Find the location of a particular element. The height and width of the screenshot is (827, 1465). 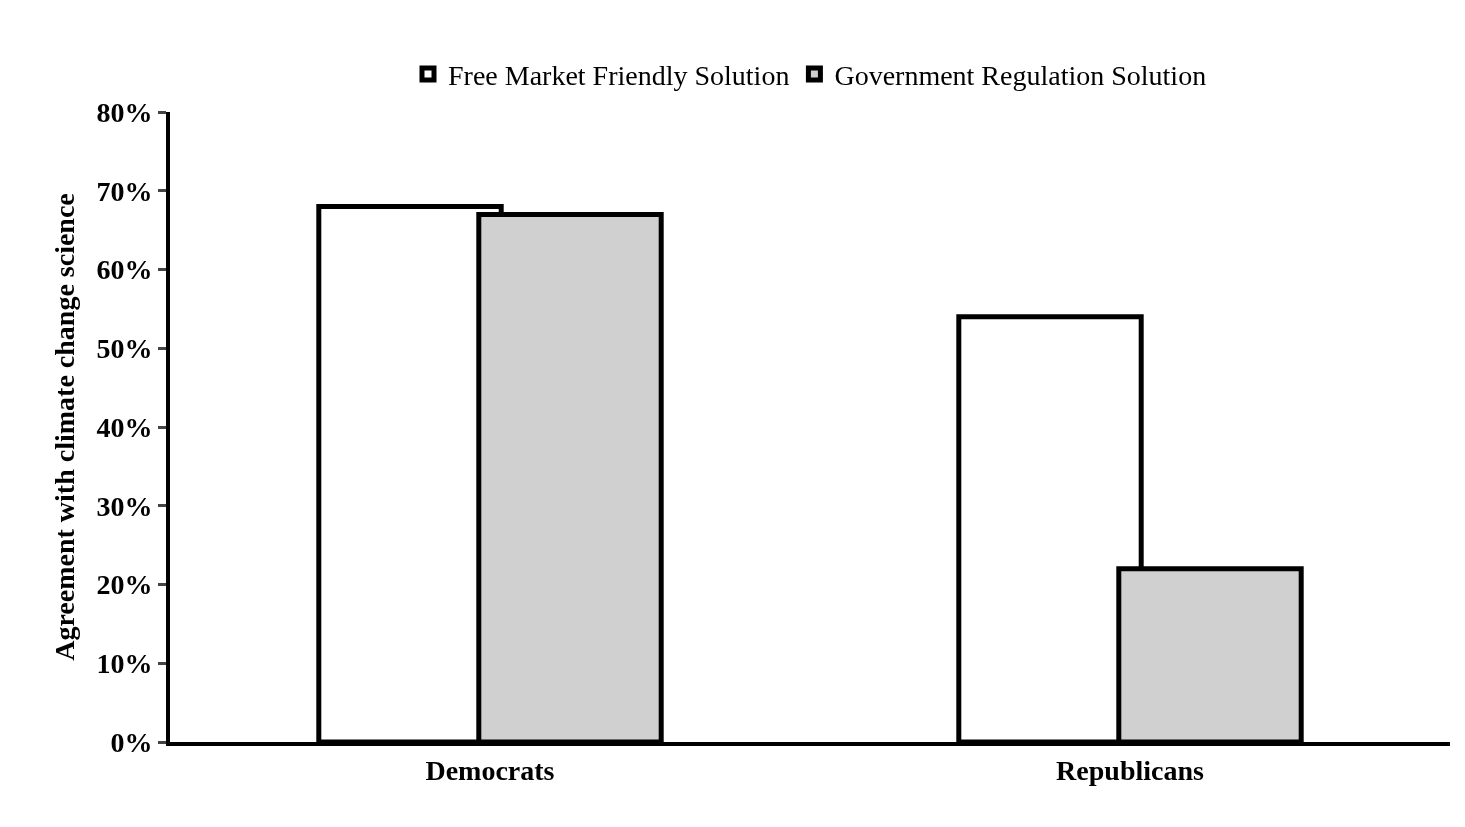

y-tick-label: 0% is located at coordinates (131, 742).